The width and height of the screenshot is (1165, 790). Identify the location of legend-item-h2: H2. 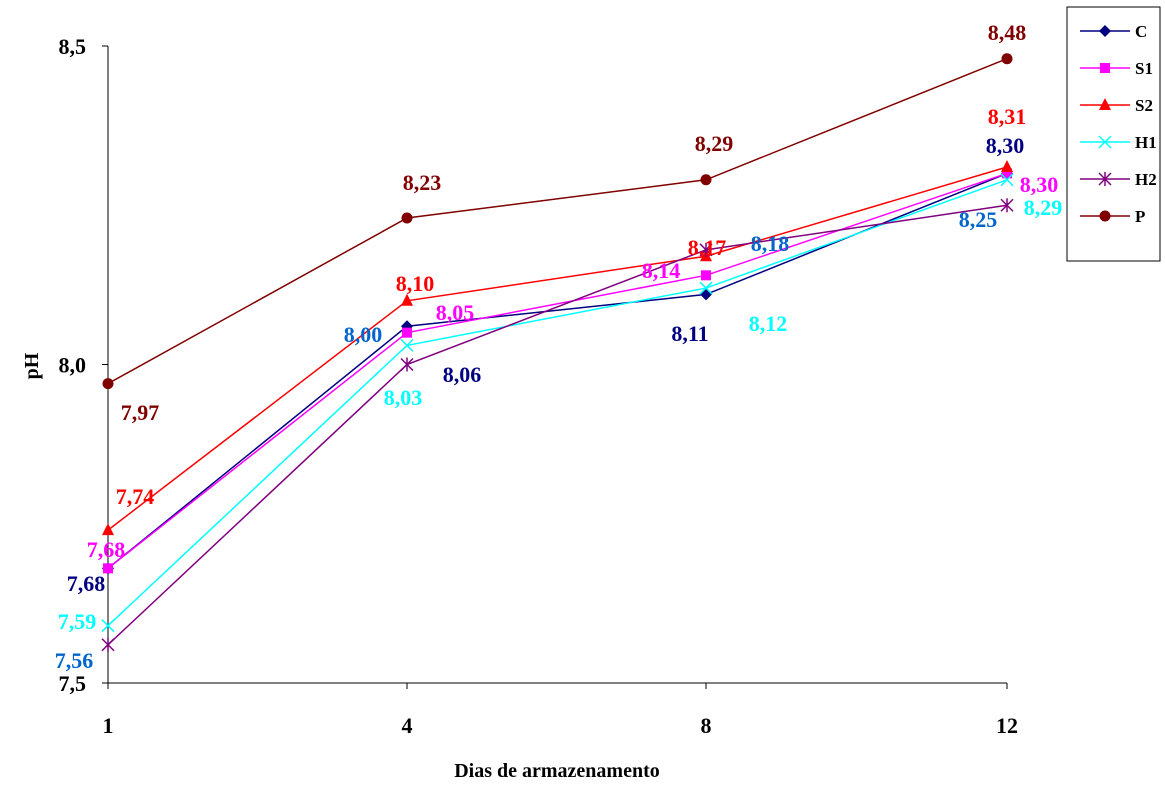
(1118, 179).